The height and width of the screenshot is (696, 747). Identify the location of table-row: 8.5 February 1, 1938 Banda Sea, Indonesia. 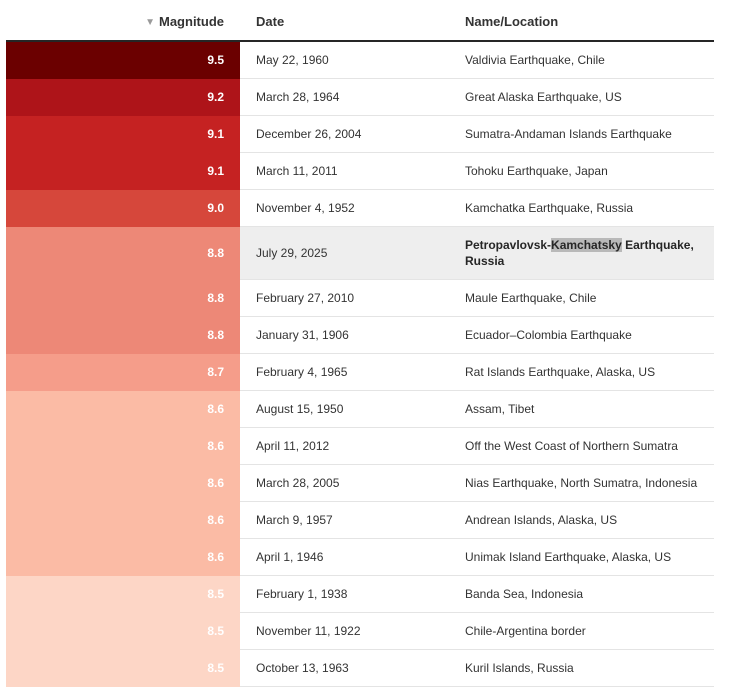
(360, 594).